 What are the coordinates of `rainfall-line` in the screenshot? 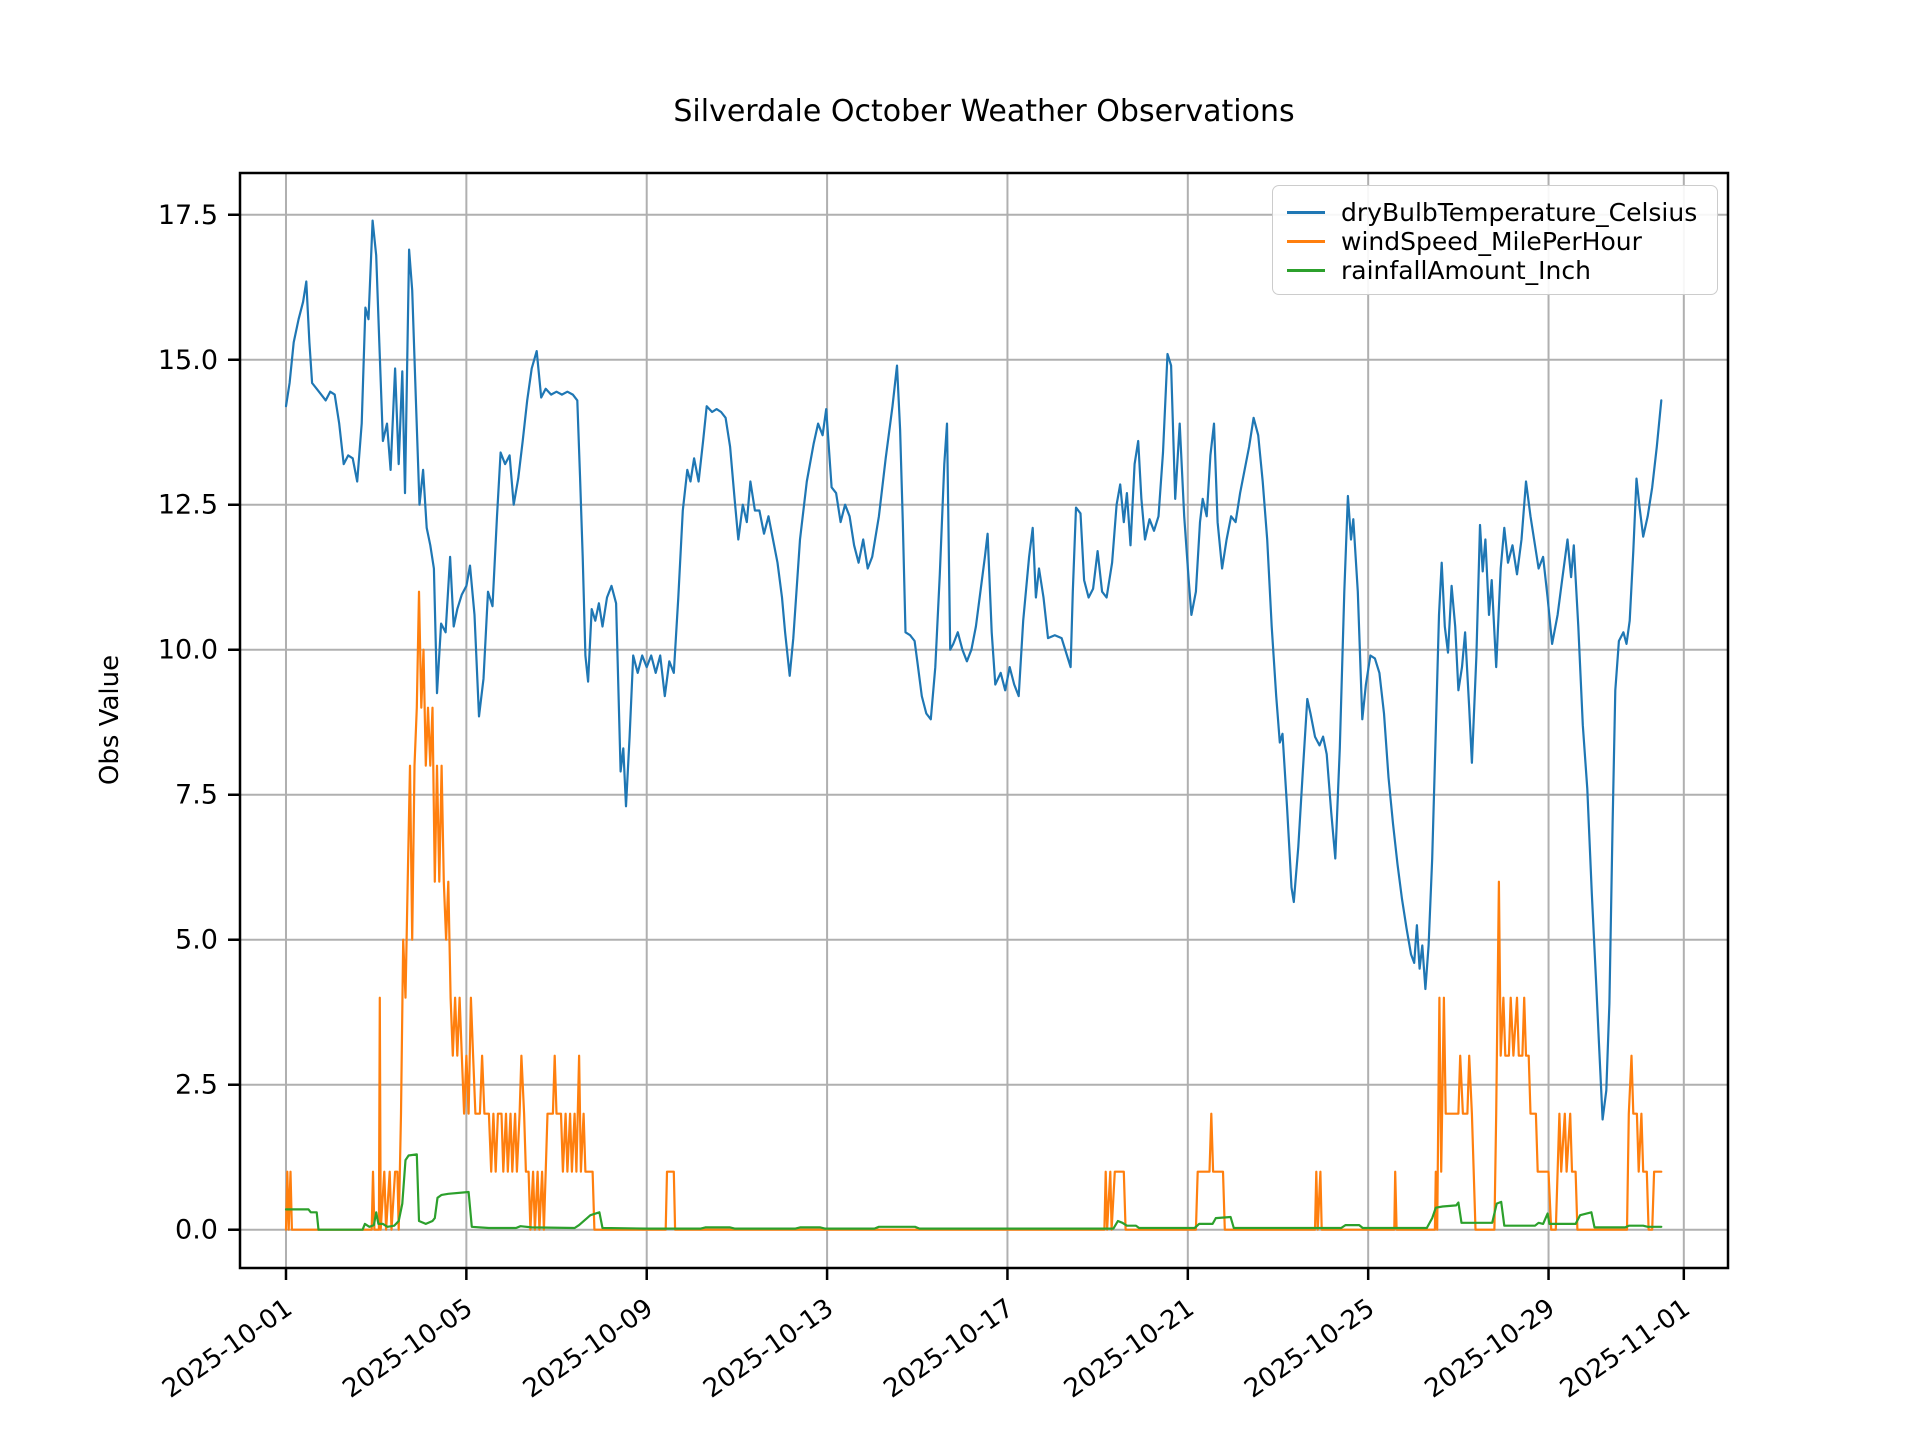 It's located at (973, 1192).